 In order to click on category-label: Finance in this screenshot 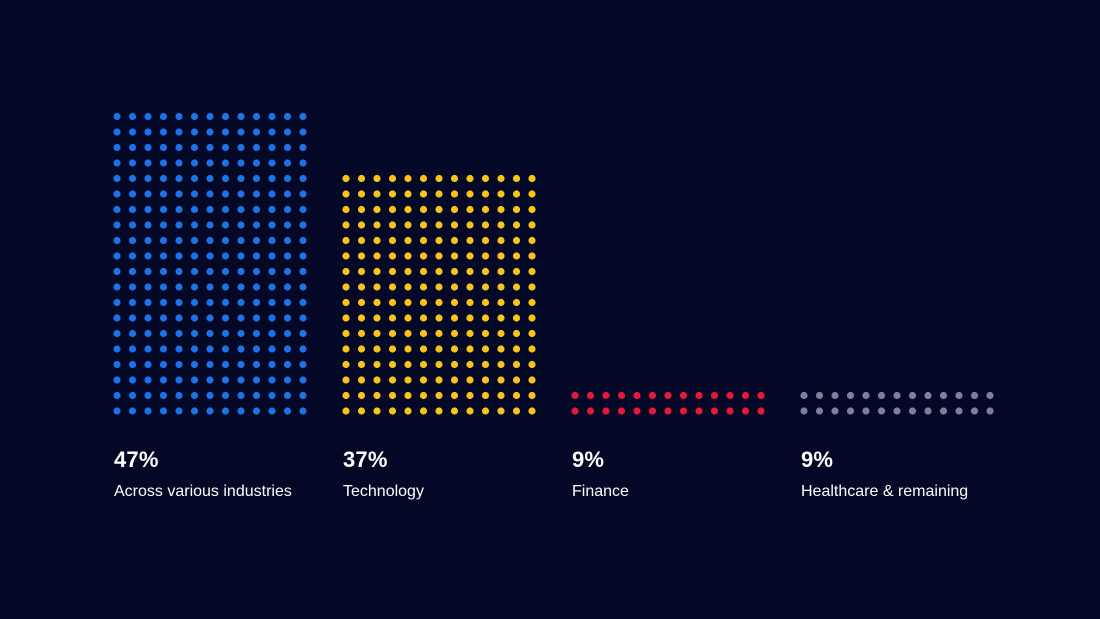, I will do `click(600, 491)`.